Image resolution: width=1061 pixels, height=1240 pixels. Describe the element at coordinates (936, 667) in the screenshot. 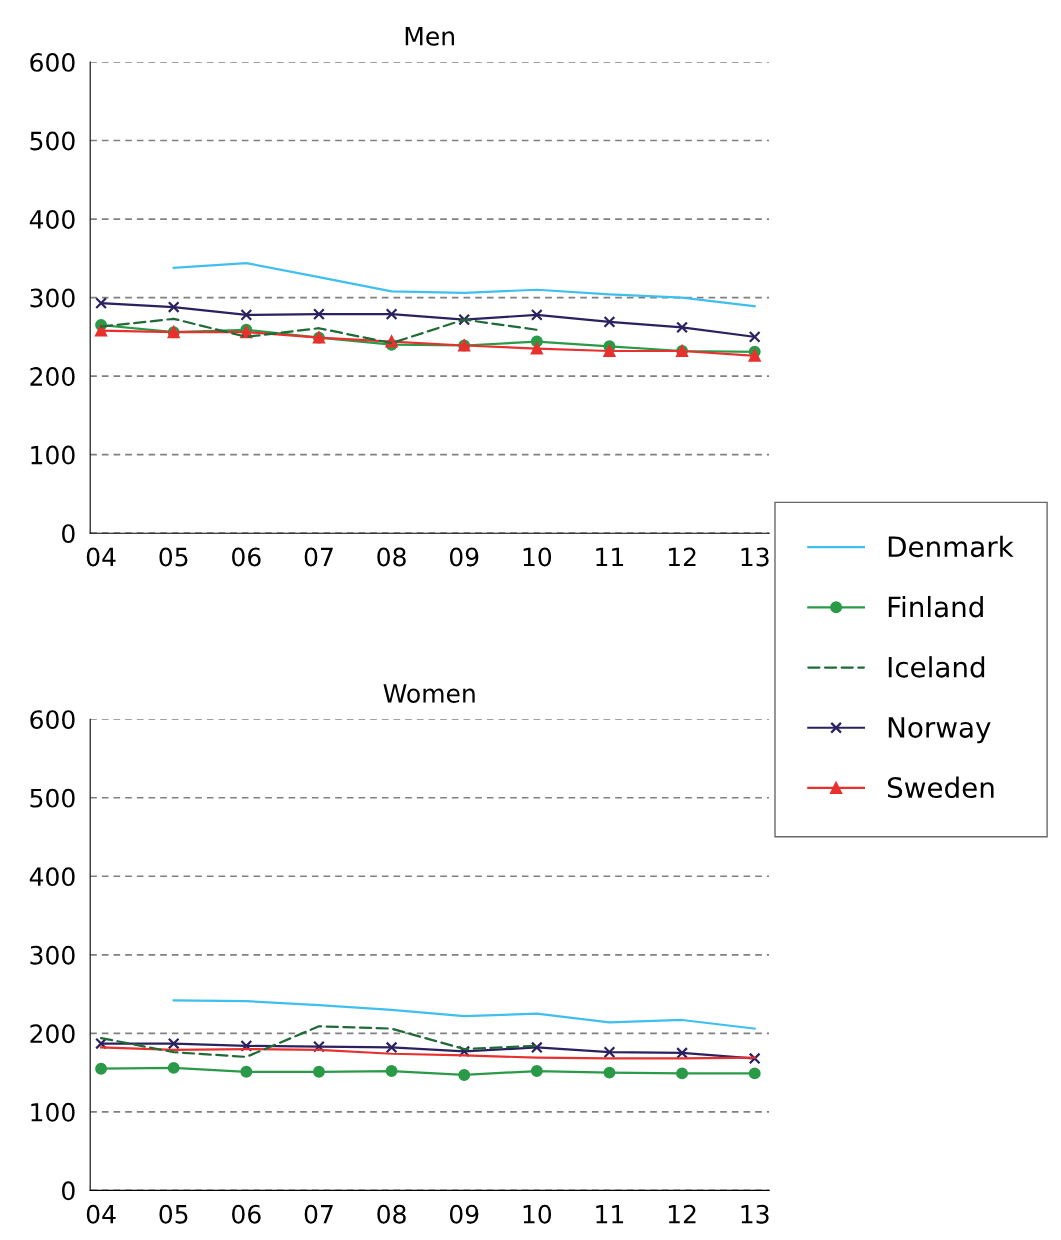

I see `legend-label: Iceland` at that location.